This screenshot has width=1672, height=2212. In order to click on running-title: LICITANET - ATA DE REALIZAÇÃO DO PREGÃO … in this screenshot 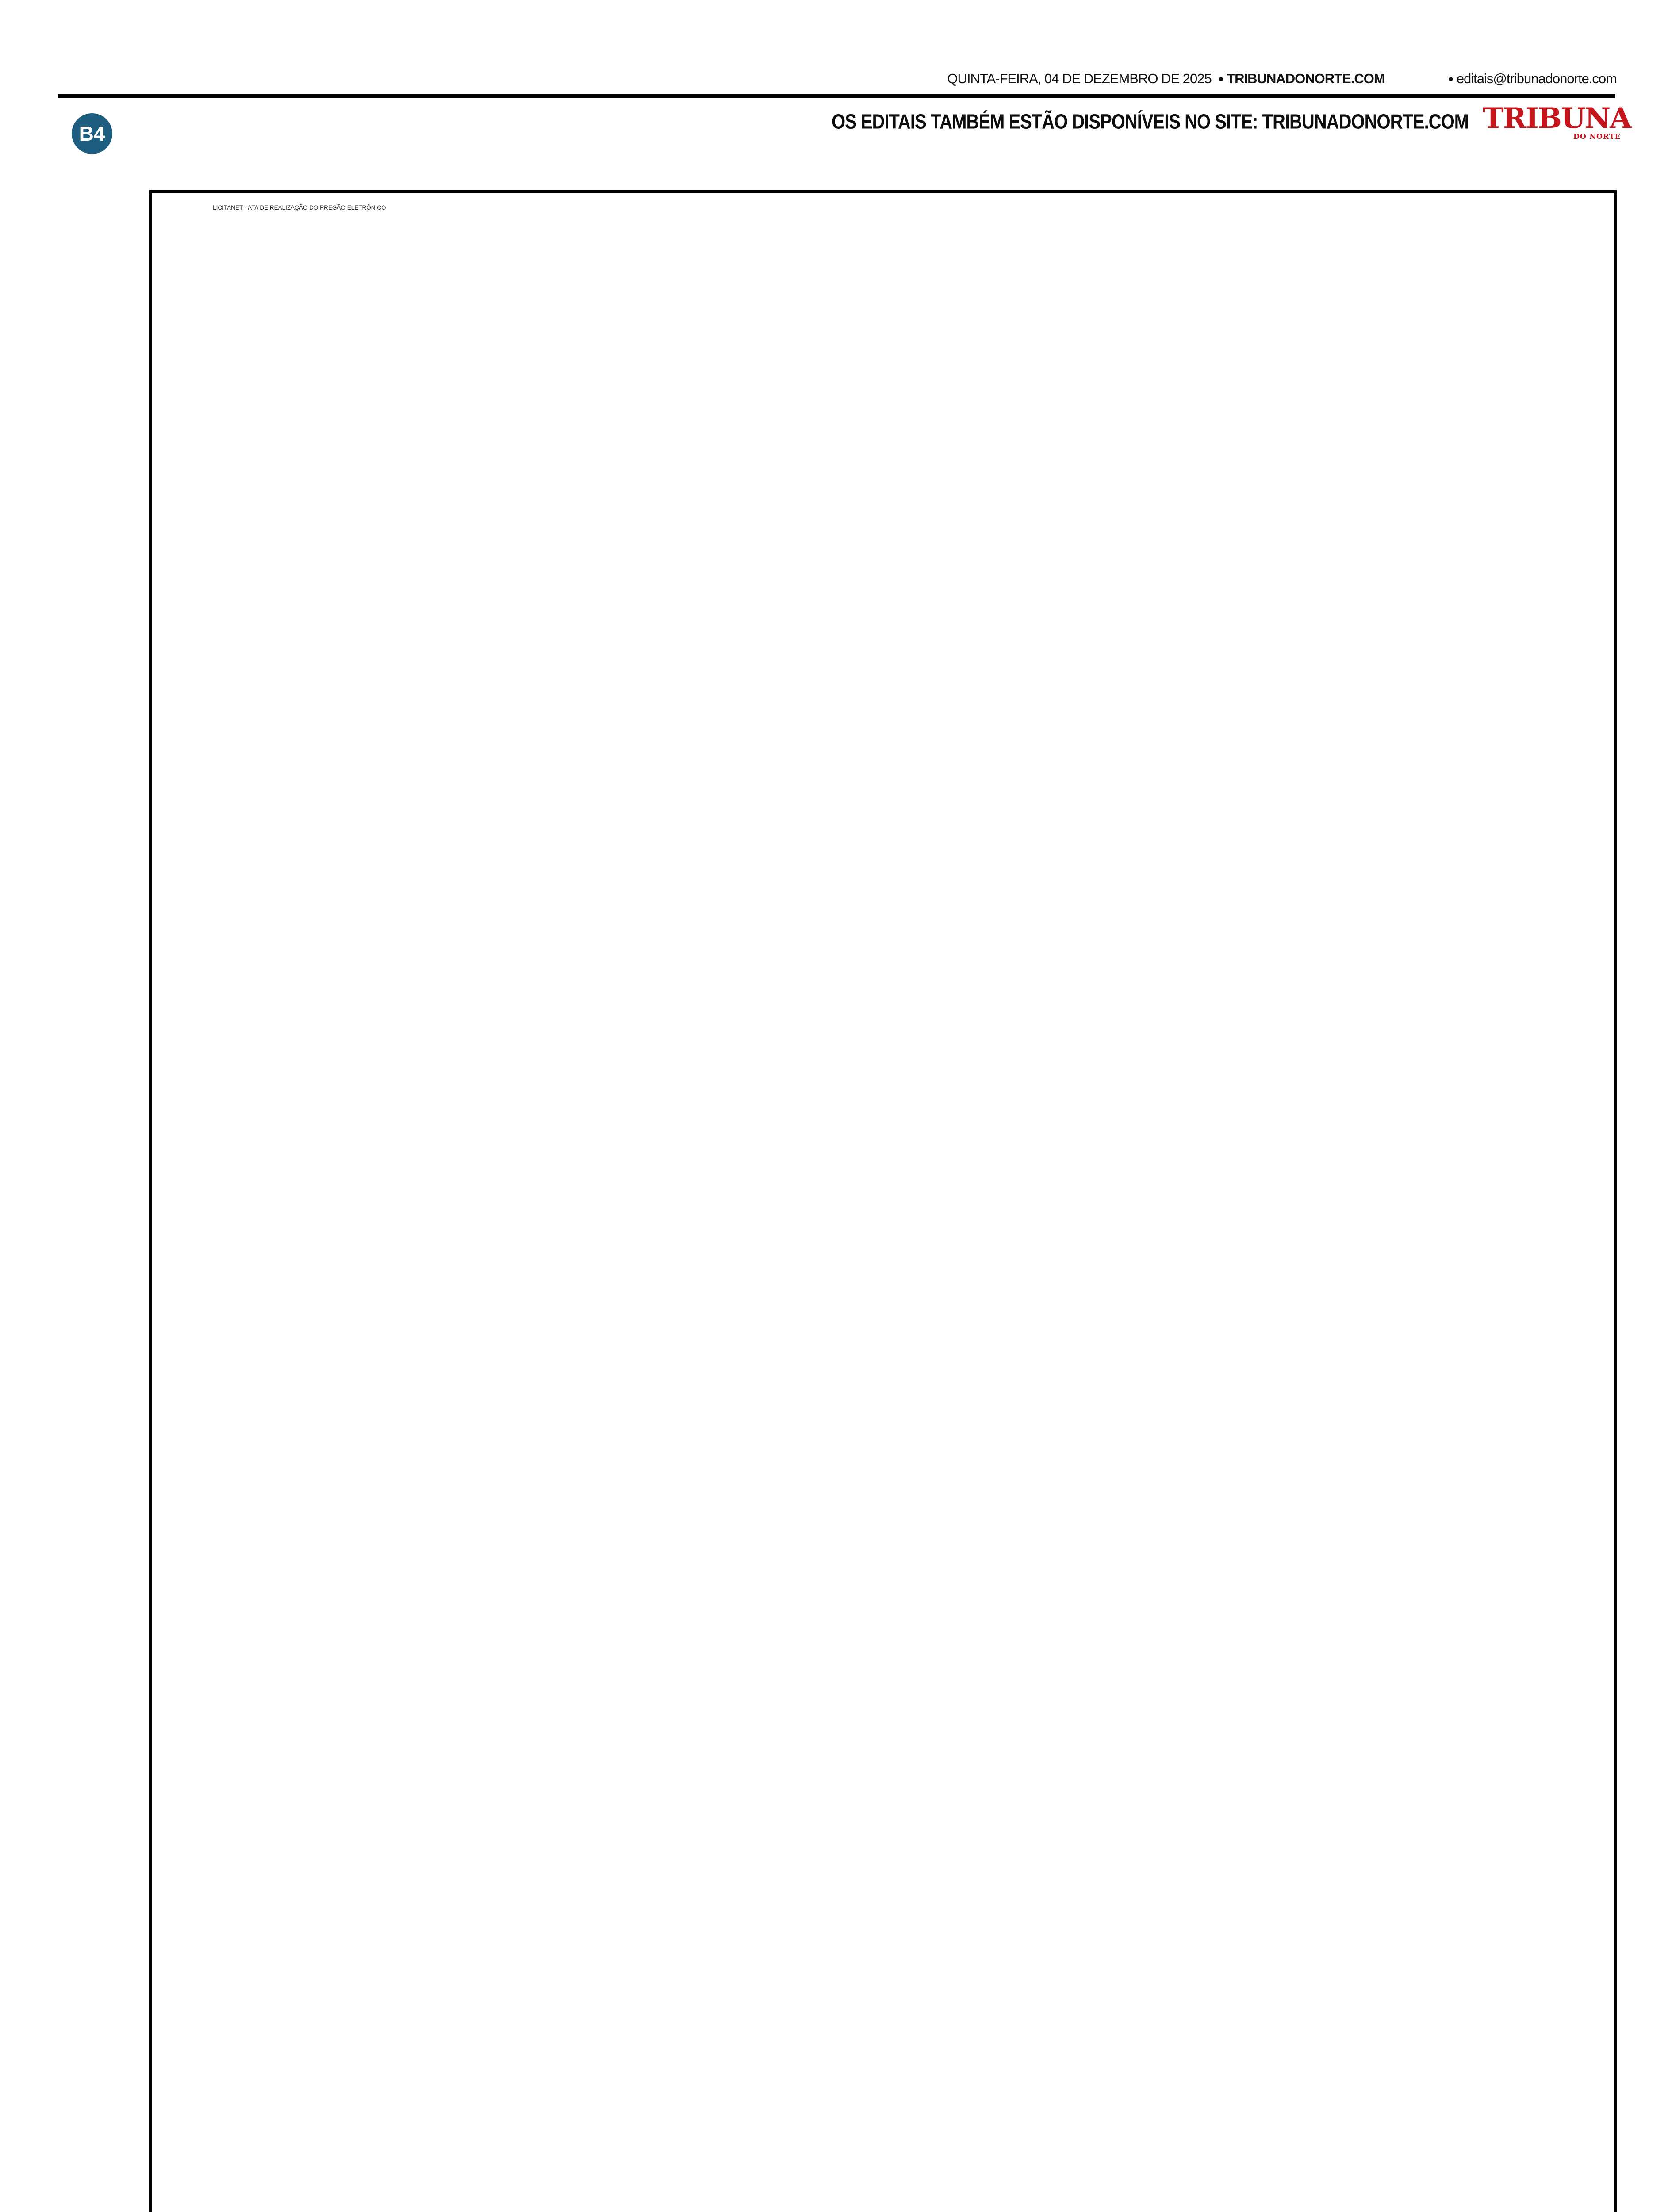, I will do `click(299, 208)`.